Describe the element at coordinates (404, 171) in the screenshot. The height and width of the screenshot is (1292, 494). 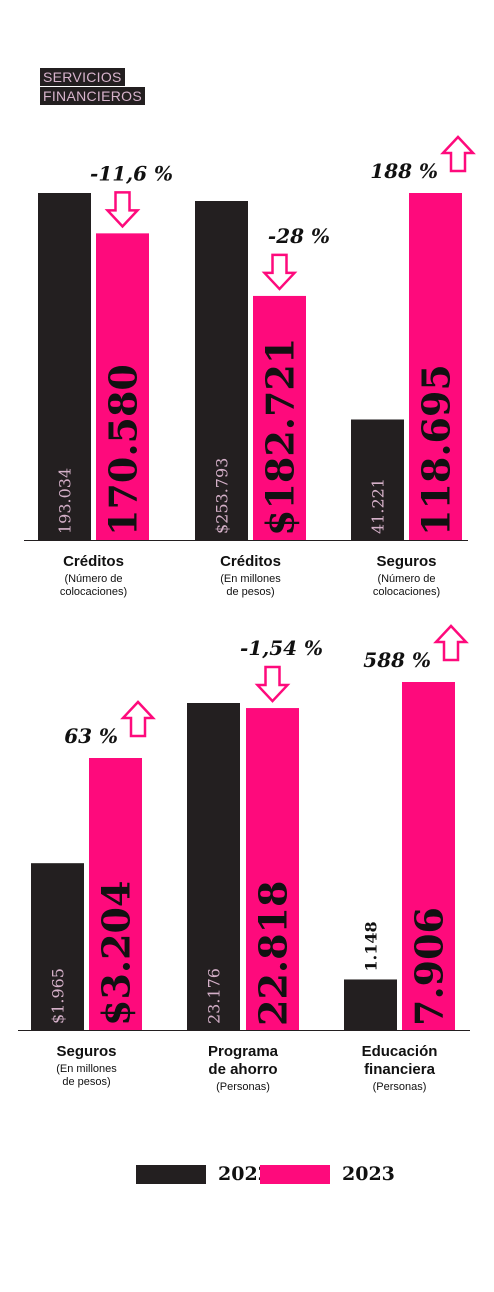
I see `change-label-chart-3: 188 %` at that location.